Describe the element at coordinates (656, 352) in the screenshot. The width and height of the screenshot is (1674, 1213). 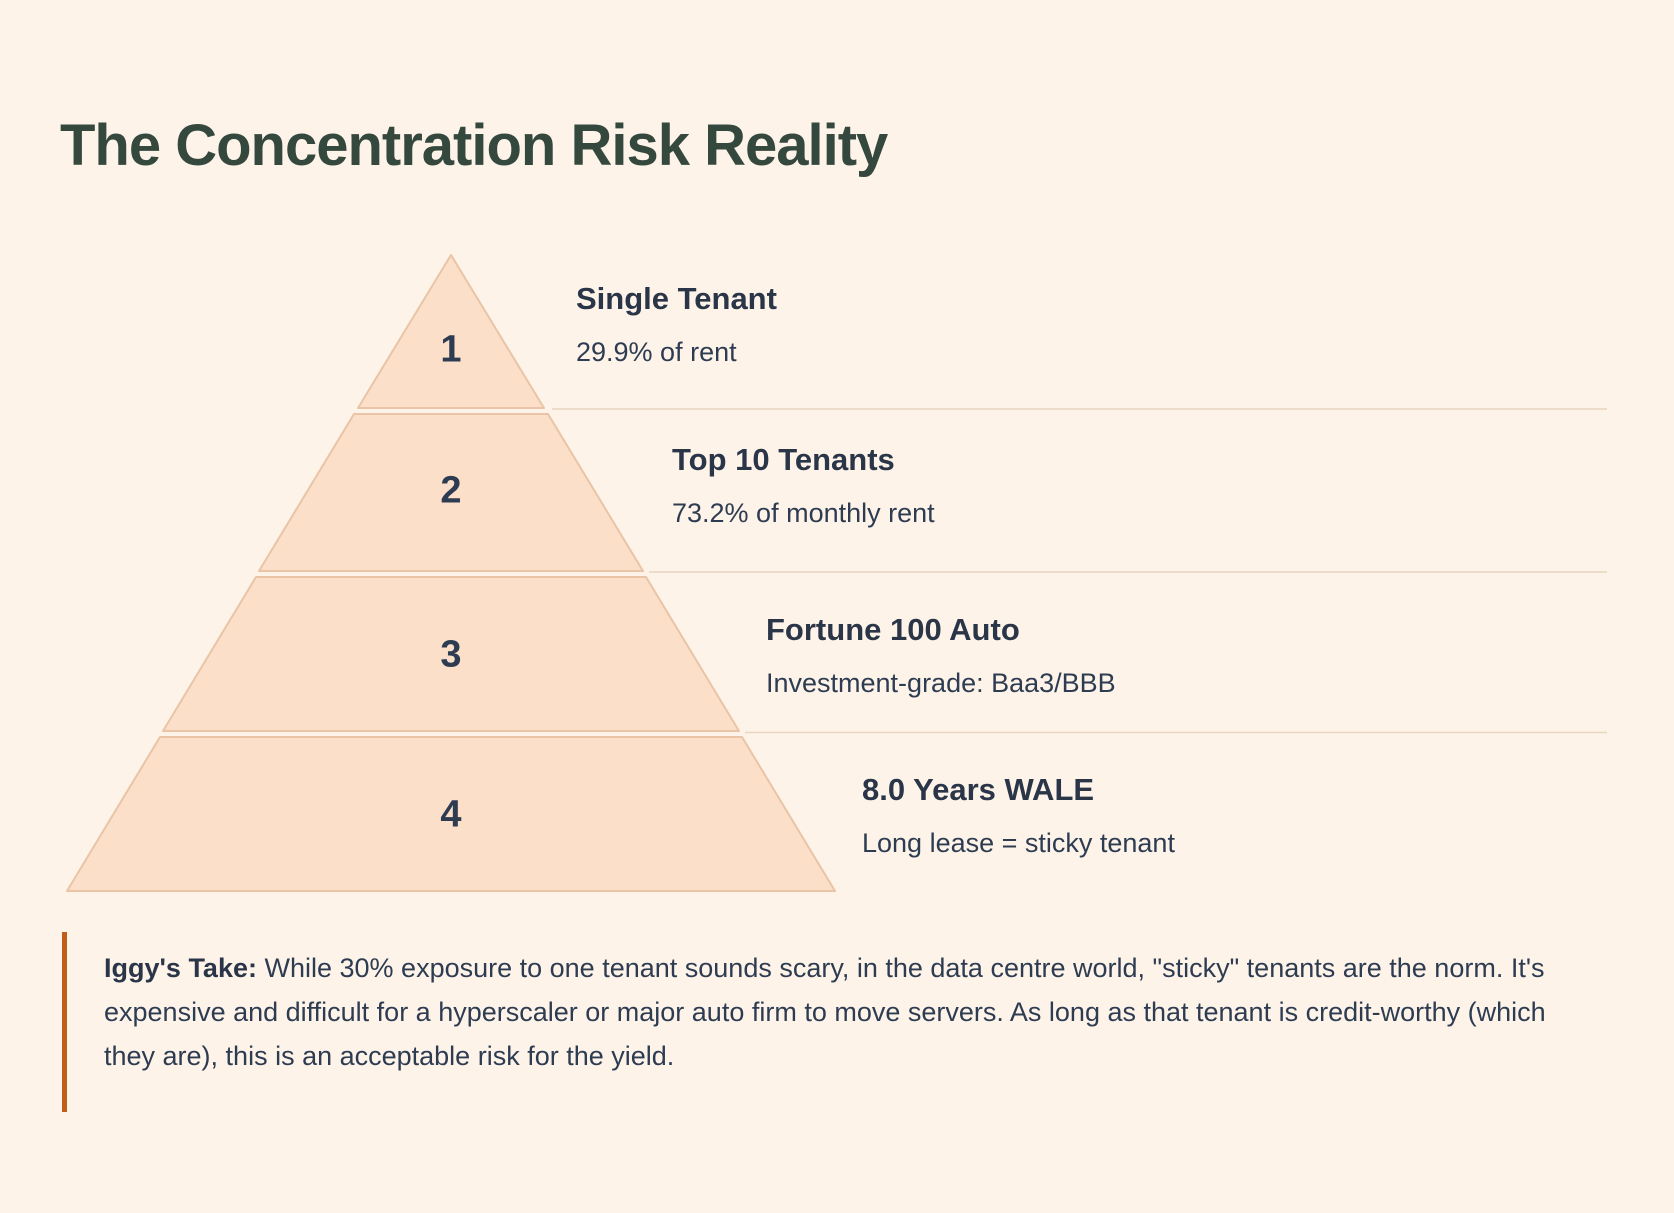
I see `level-subtitle: 29.9% of rent` at that location.